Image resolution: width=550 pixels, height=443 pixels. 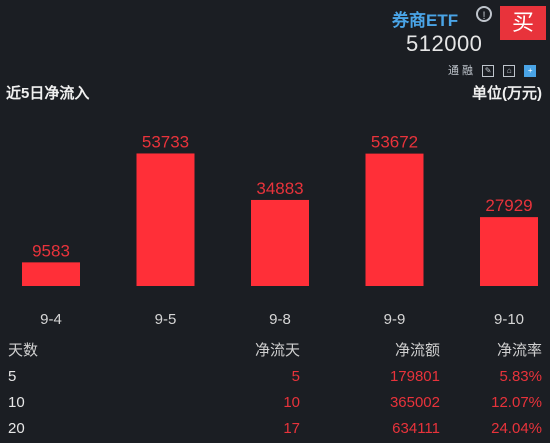 What do you see at coordinates (275, 429) in the screenshot?
I see `table-row: 20 17 634111 24.04%` at bounding box center [275, 429].